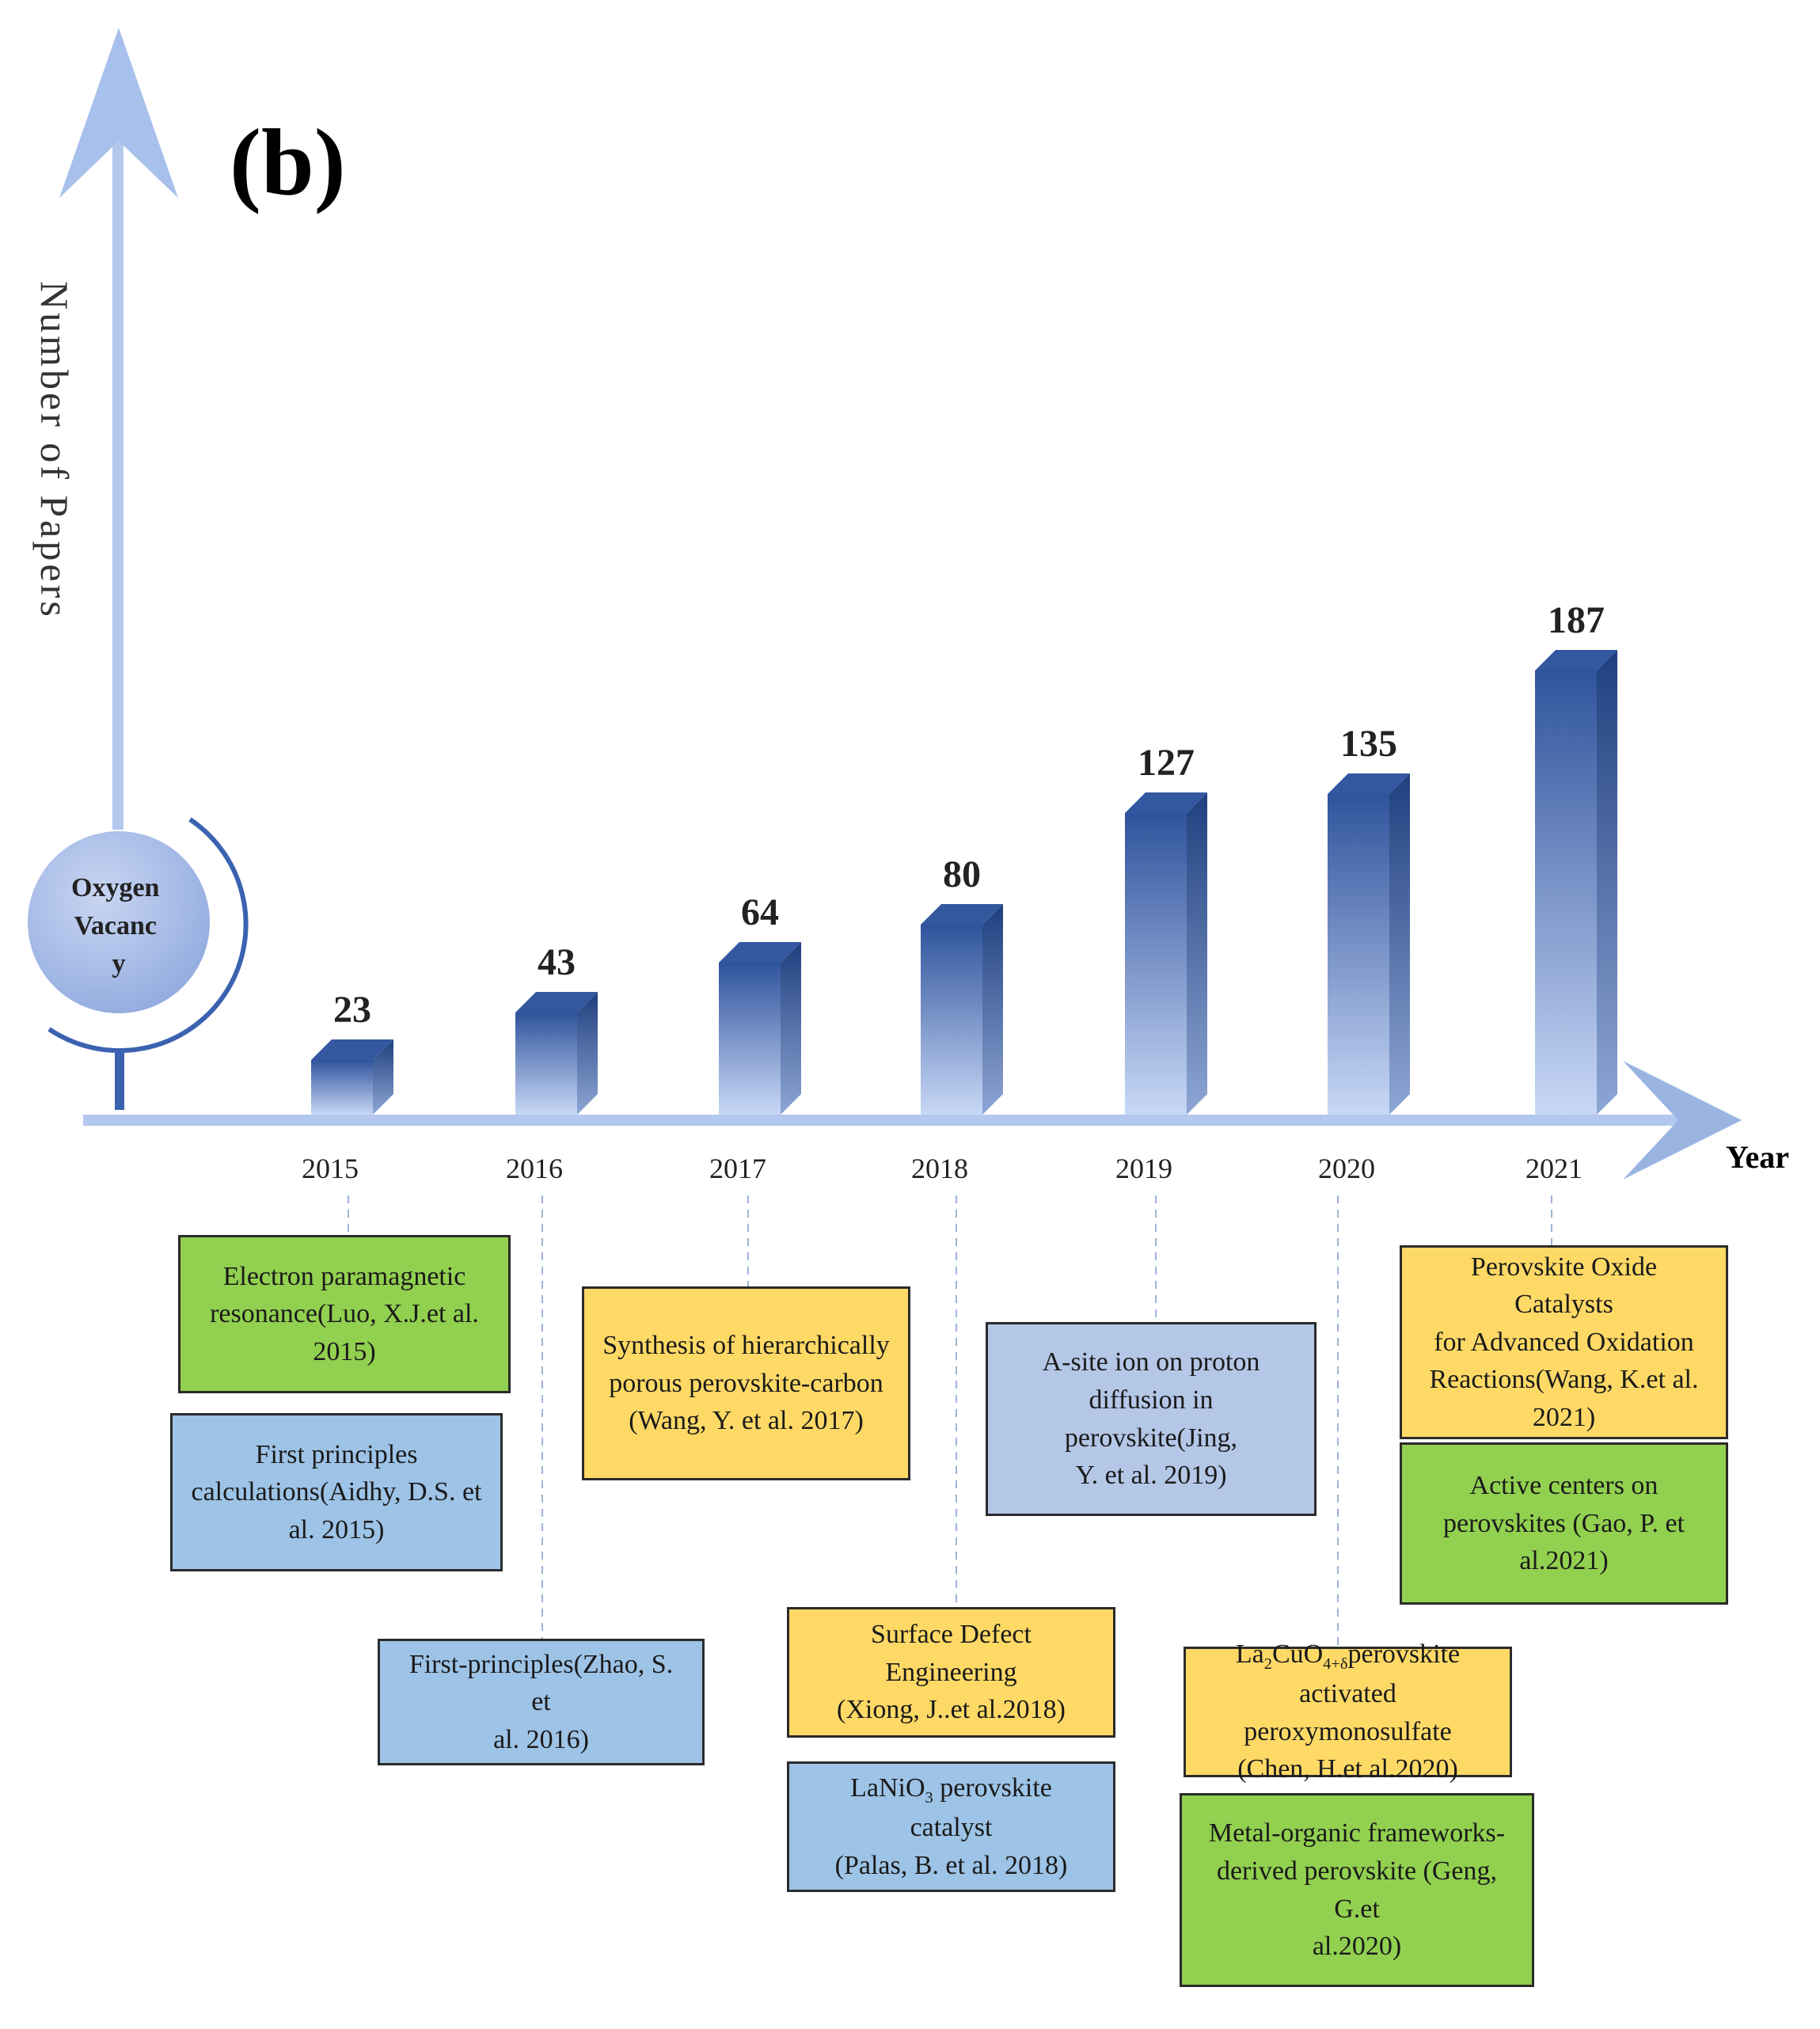  What do you see at coordinates (962, 874) in the screenshot?
I see `bar-value-label: 80` at bounding box center [962, 874].